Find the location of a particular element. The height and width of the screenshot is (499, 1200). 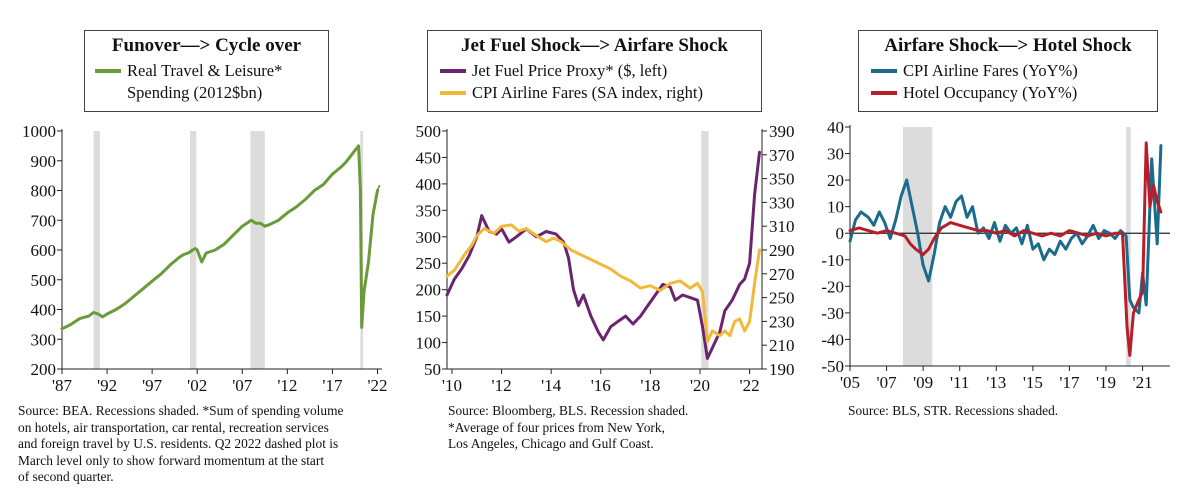

y-tick-label-right: 310 is located at coordinates (782, 226).